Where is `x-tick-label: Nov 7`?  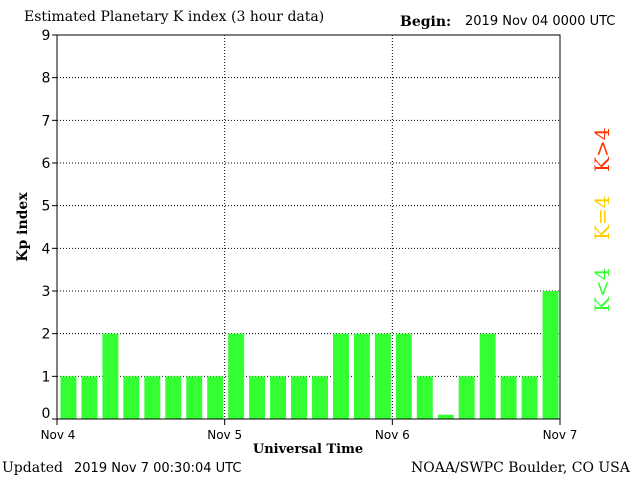
x-tick-label: Nov 7 is located at coordinates (560, 435).